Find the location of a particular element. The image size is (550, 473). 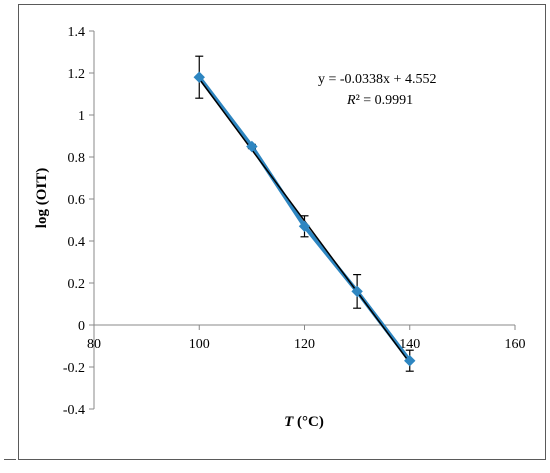

x-tick-labels: 80 100 120 140 160 is located at coordinates (306, 344).